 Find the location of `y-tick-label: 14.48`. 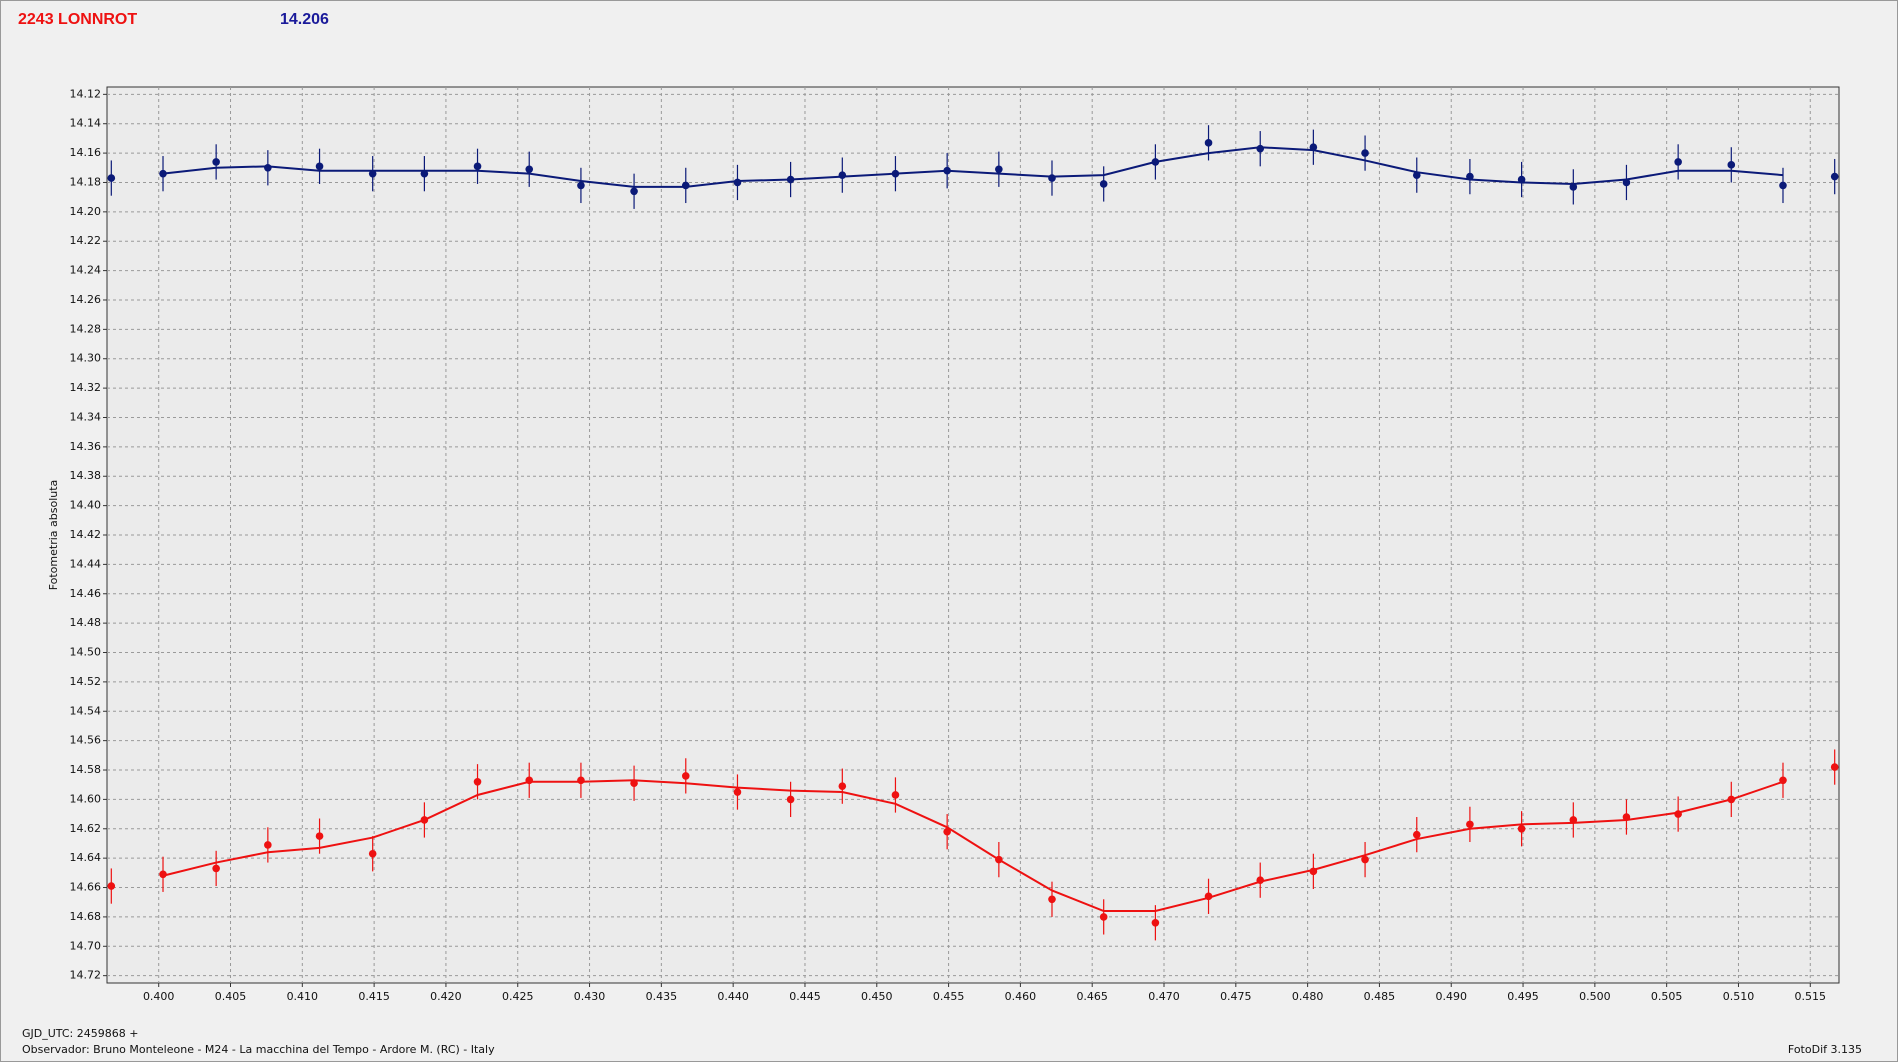

y-tick-label: 14.48 is located at coordinates (86, 622).